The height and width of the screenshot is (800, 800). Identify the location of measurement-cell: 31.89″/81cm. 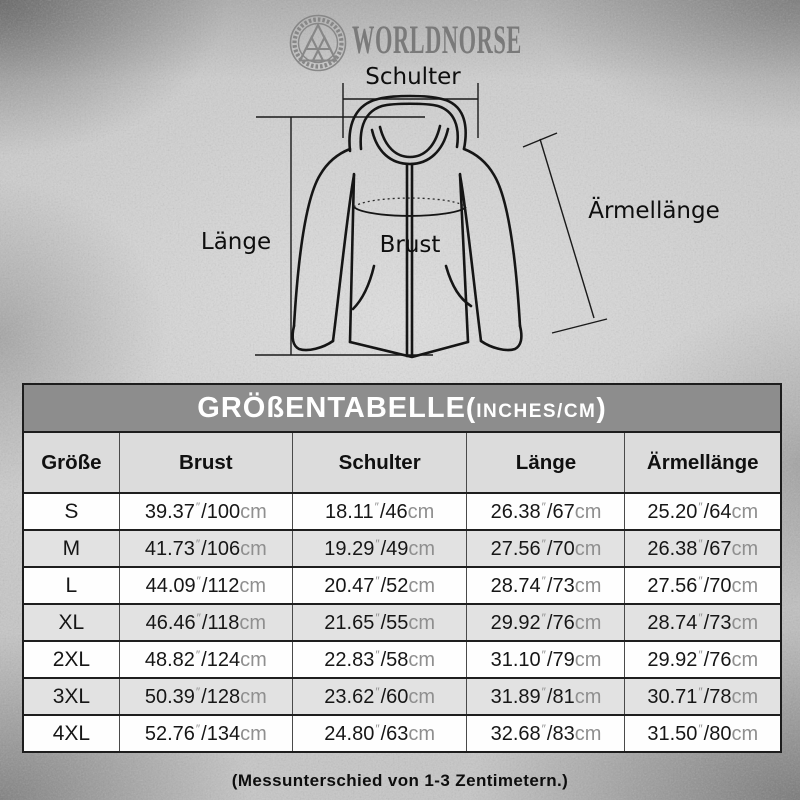
(546, 696).